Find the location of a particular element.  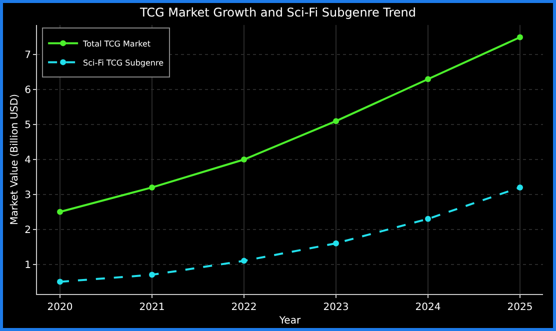

y-tick-label: 6 is located at coordinates (27, 90).